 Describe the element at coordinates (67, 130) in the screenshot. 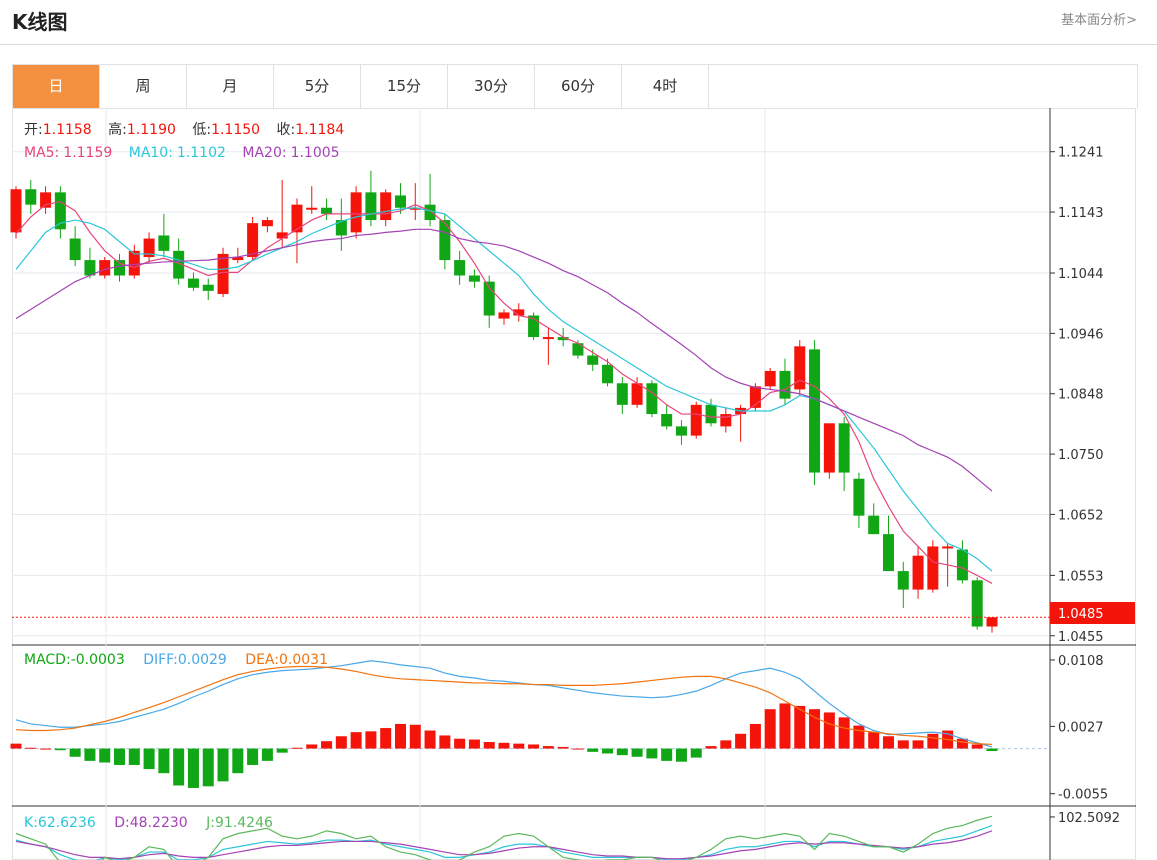

I see `open-value: 1.1158` at that location.